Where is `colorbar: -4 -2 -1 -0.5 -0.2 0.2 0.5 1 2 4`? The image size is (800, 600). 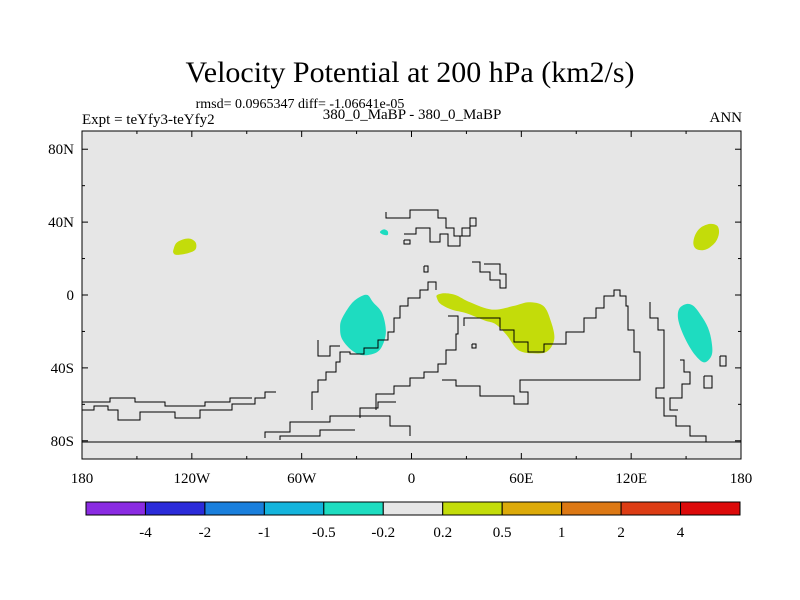 colorbar: -4 -2 -1 -0.5 -0.2 0.2 0.5 1 2 4 is located at coordinates (413, 521).